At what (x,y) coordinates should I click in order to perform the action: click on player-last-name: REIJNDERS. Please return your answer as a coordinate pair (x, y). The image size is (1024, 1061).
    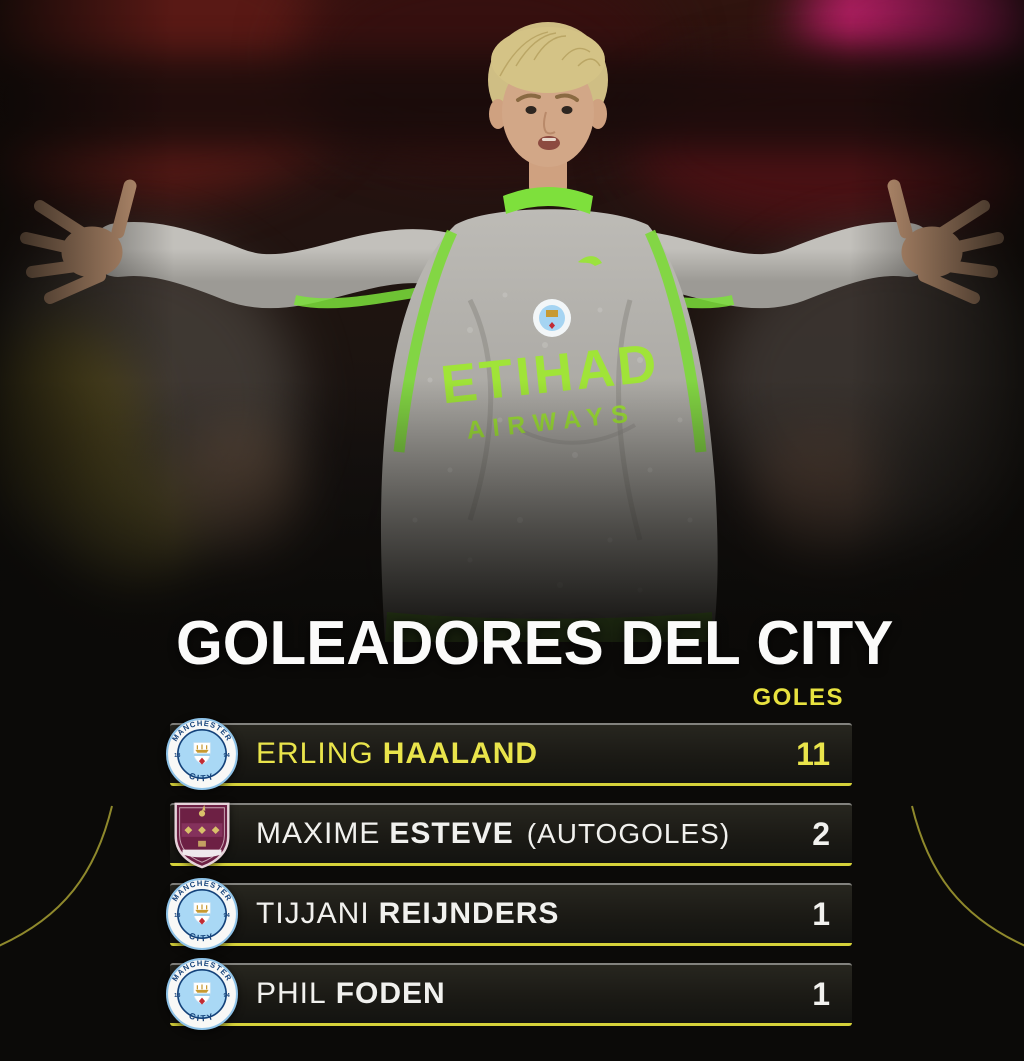
    Looking at the image, I should click on (469, 913).